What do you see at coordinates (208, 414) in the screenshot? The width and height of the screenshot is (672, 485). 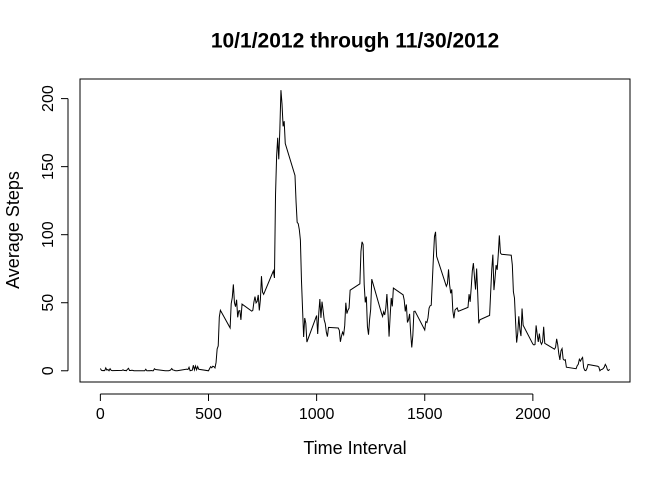 I see `x-tick-label: 500` at bounding box center [208, 414].